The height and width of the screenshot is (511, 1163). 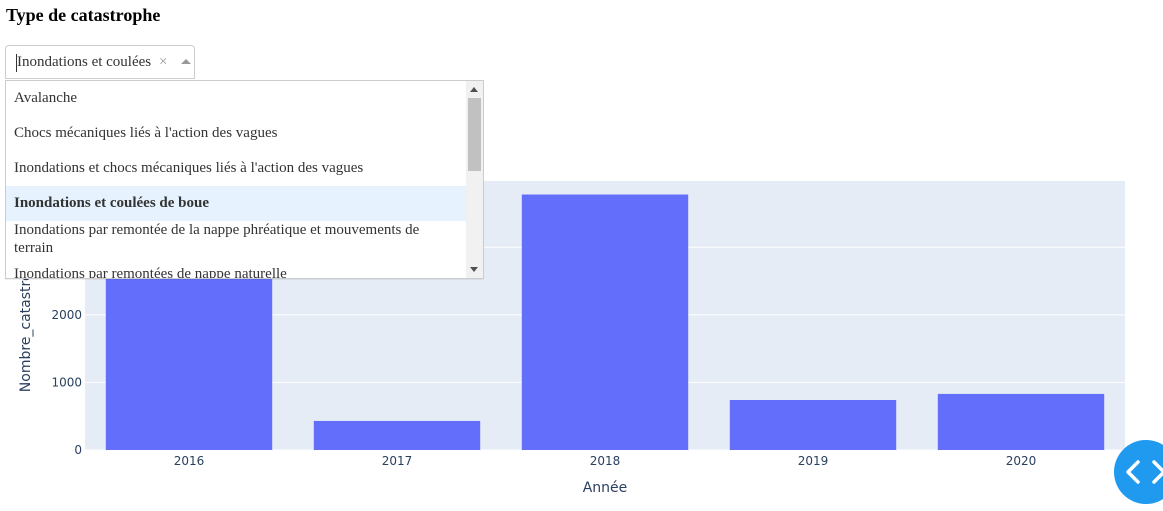 I want to click on code-toggle-button, so click(x=1138, y=472).